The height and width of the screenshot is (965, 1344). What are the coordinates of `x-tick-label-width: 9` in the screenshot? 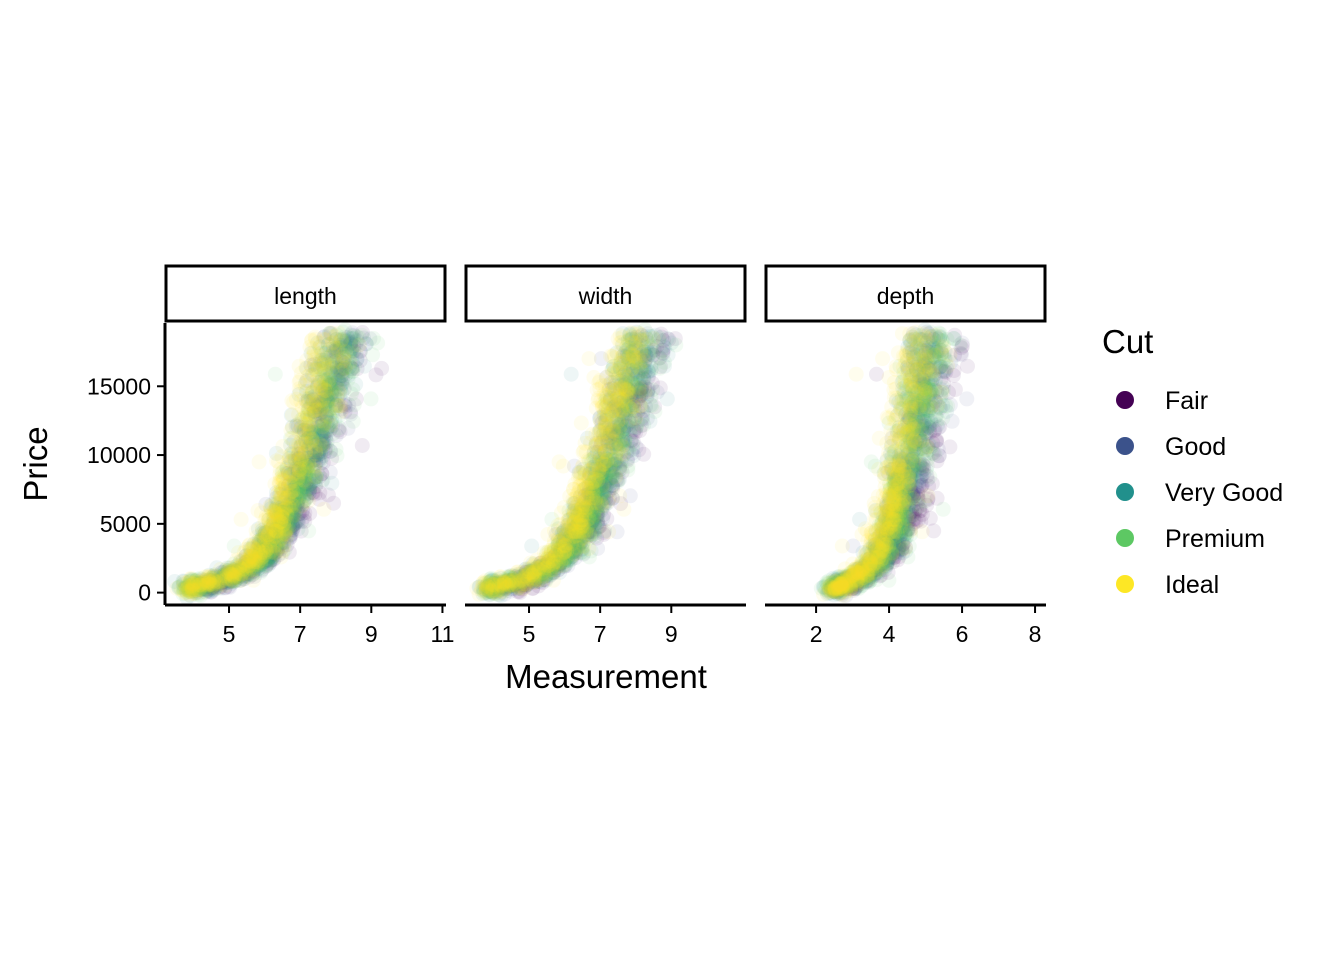 It's located at (671, 634).